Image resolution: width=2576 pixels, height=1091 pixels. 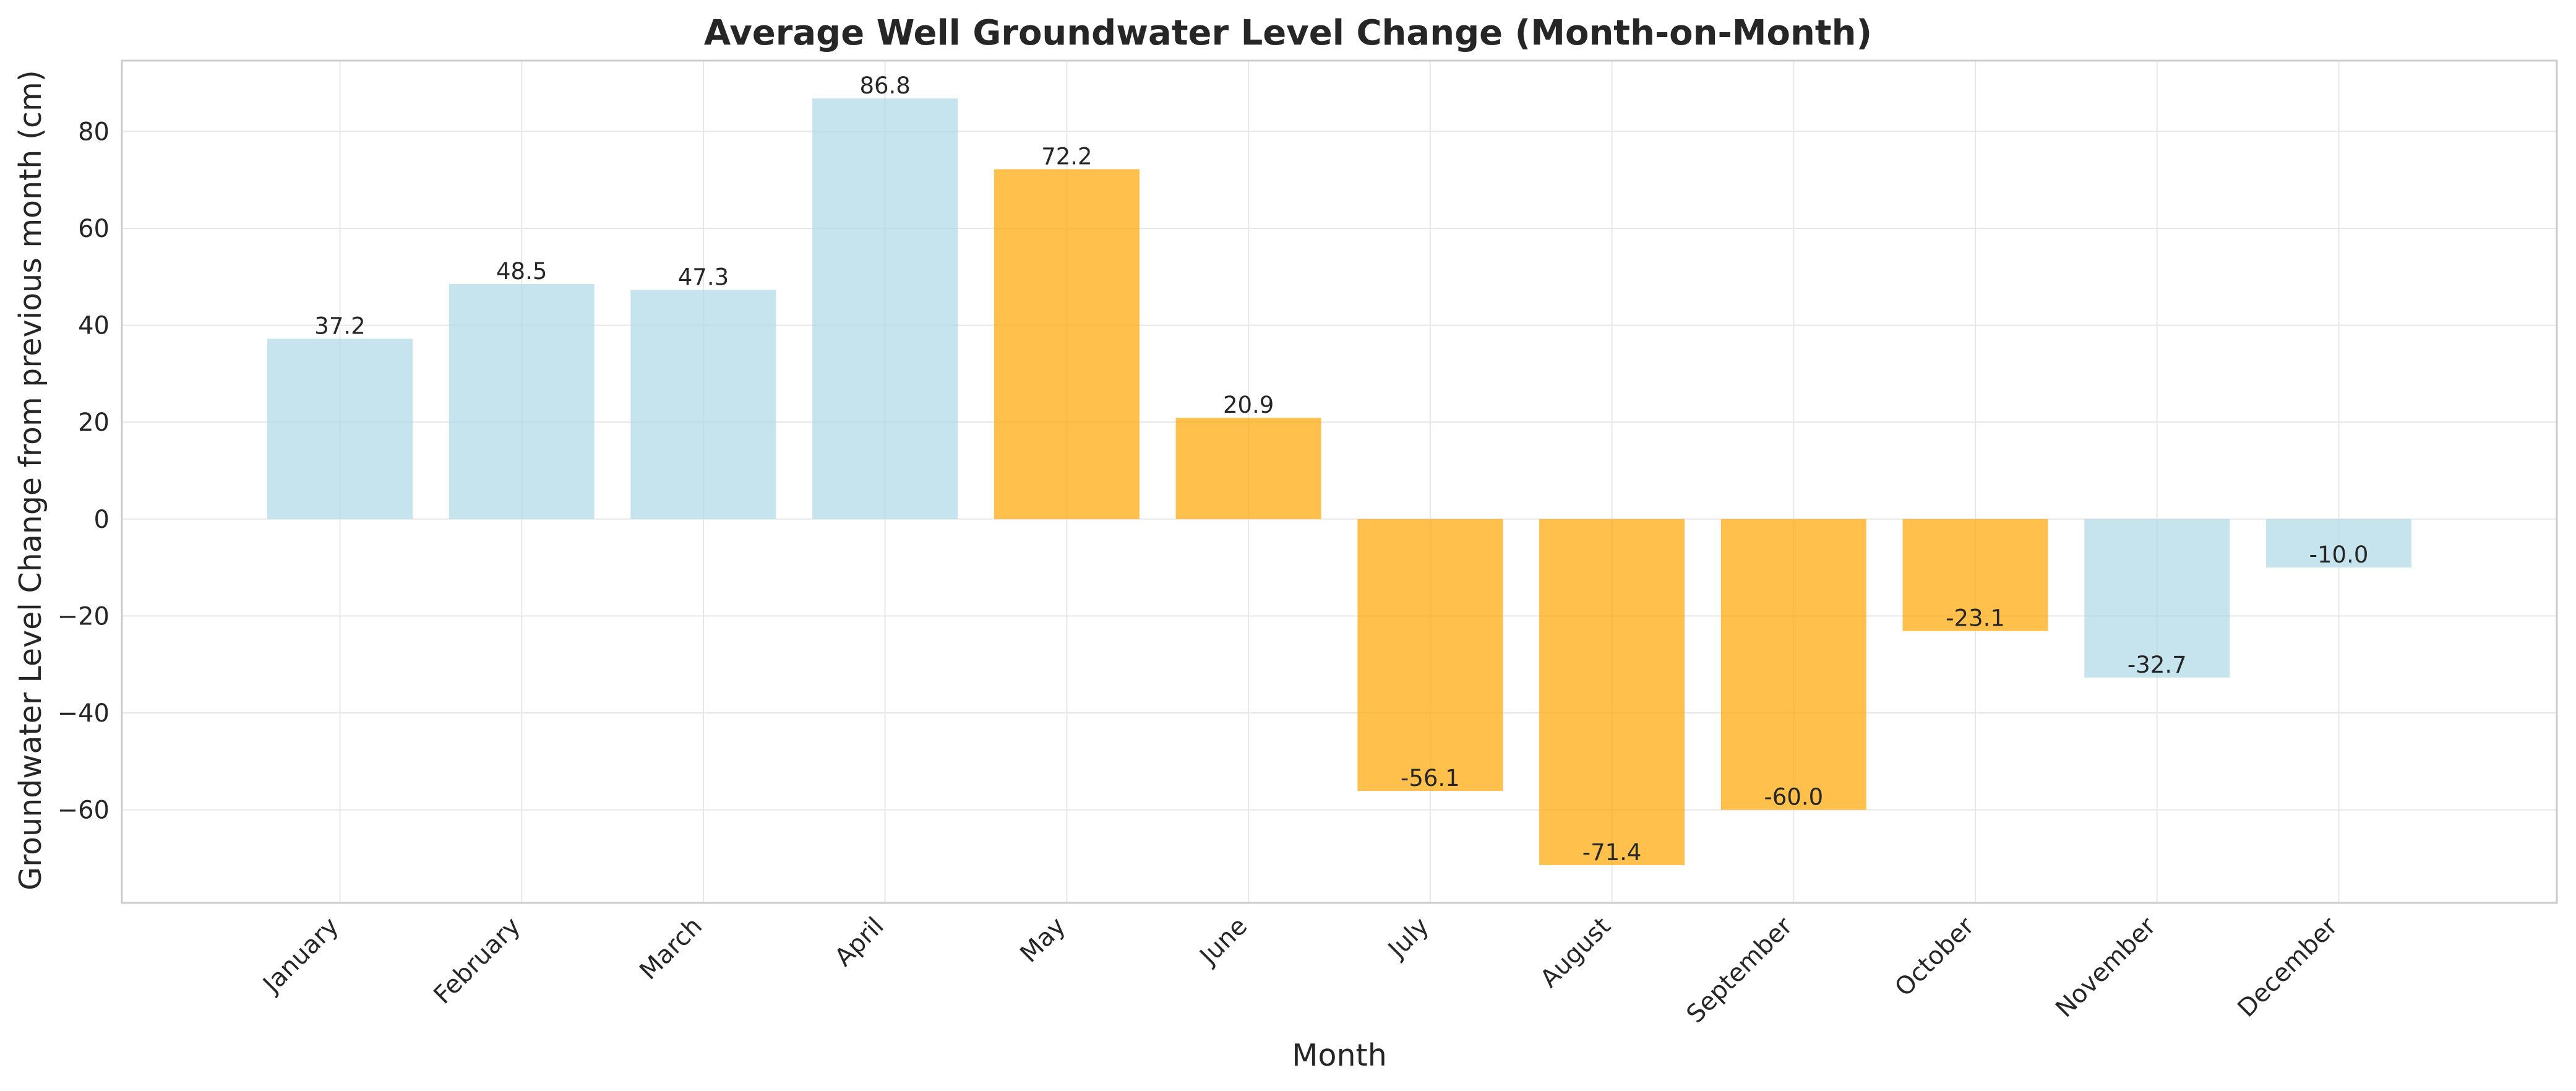 What do you see at coordinates (339, 326) in the screenshot?
I see `bar-value-label: 37.2` at bounding box center [339, 326].